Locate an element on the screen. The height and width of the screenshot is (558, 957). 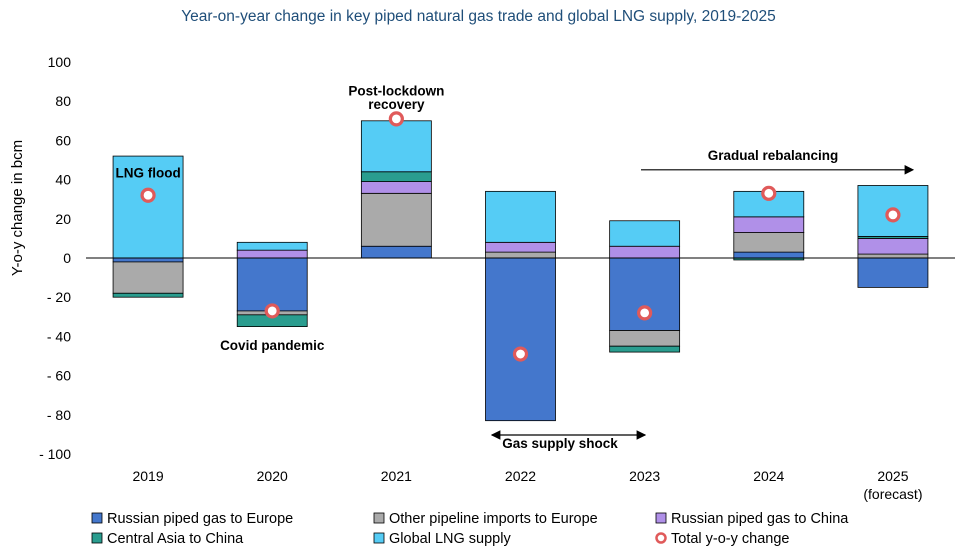
y-tick-label: - 80 is located at coordinates (59, 415).